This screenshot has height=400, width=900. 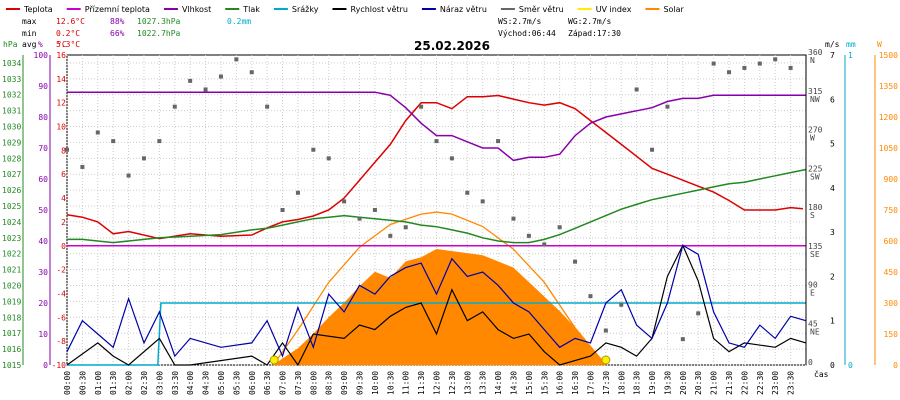 What do you see at coordinates (815, 176) in the screenshot?
I see `direction-compass-label: SW` at bounding box center [815, 176].